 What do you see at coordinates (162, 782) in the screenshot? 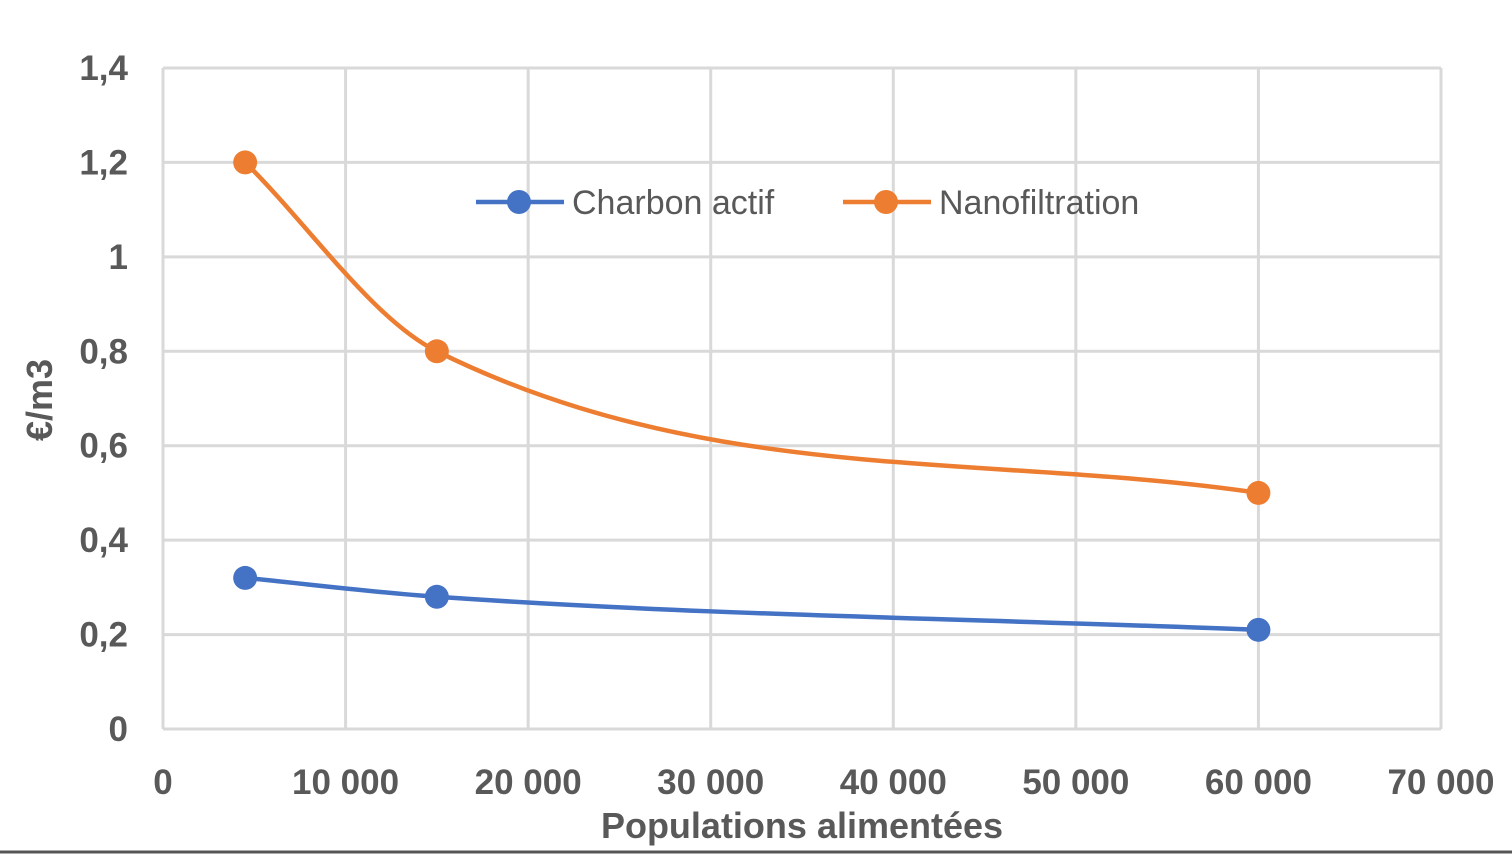
I see `x-tick-label: 0` at bounding box center [162, 782].